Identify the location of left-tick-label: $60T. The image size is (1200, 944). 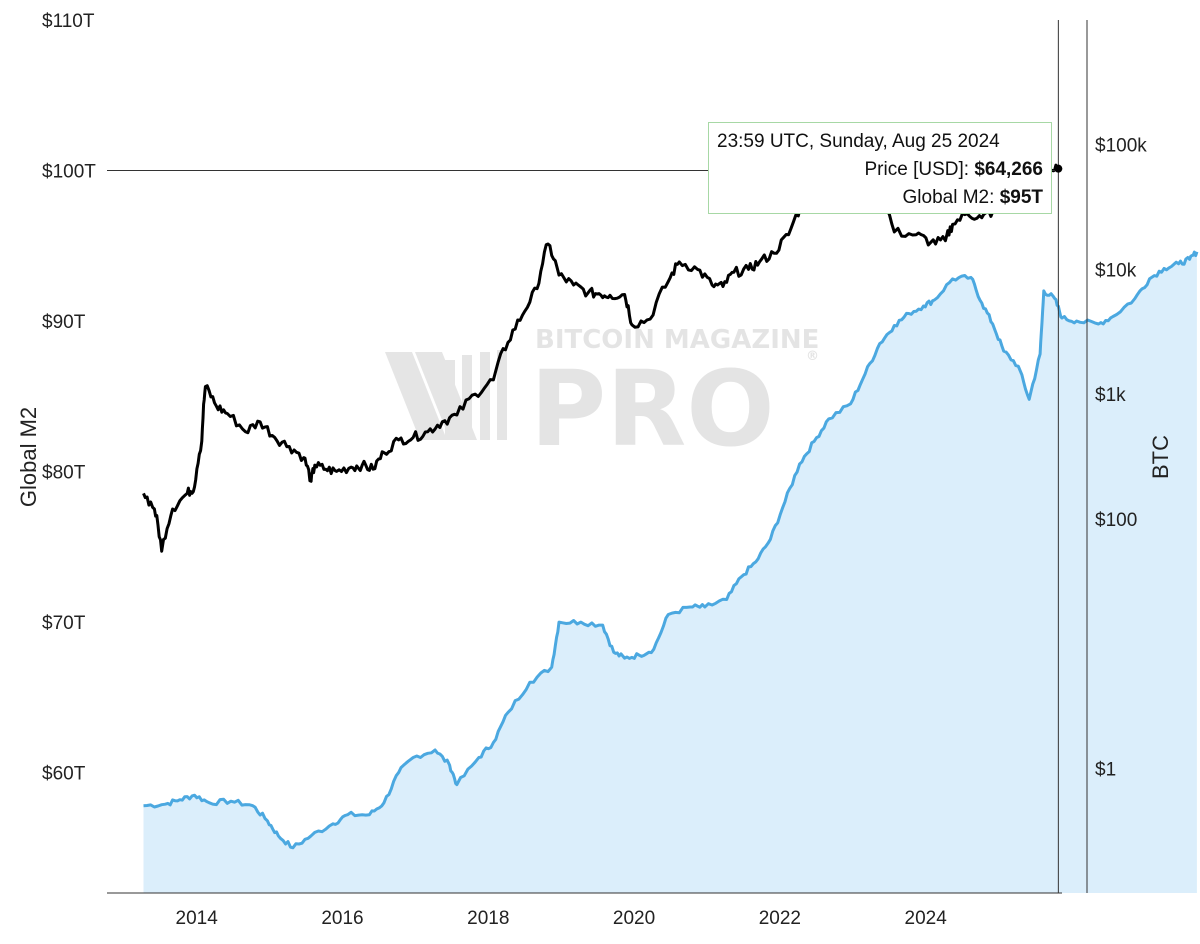
(64, 774).